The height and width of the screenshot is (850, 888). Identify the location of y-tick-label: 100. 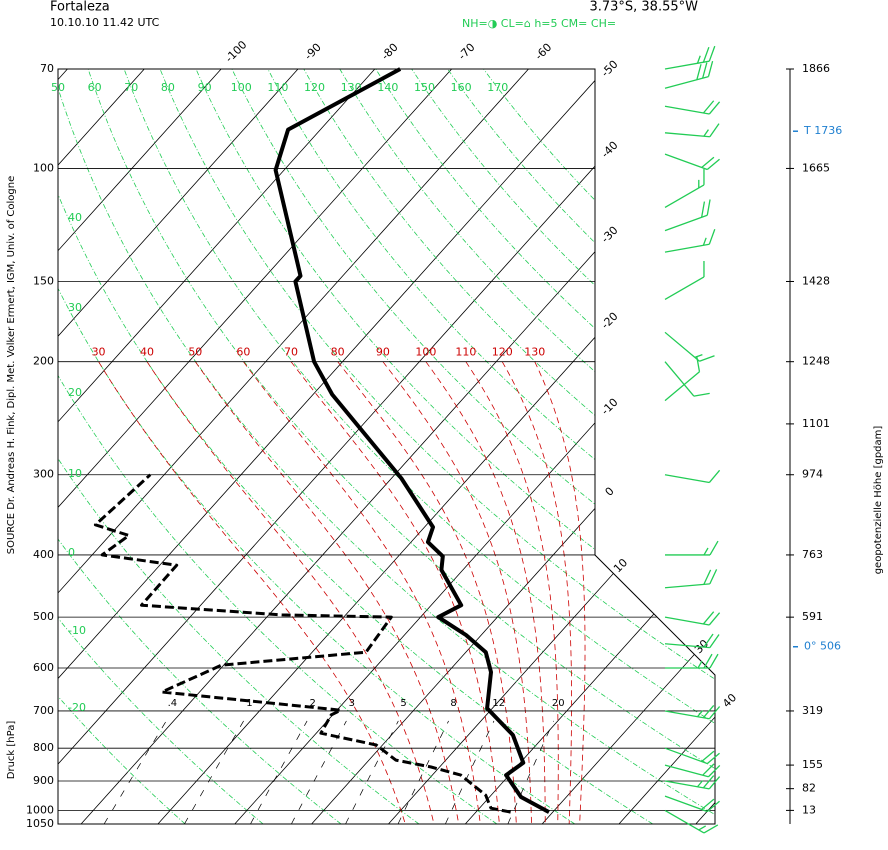
(43, 167).